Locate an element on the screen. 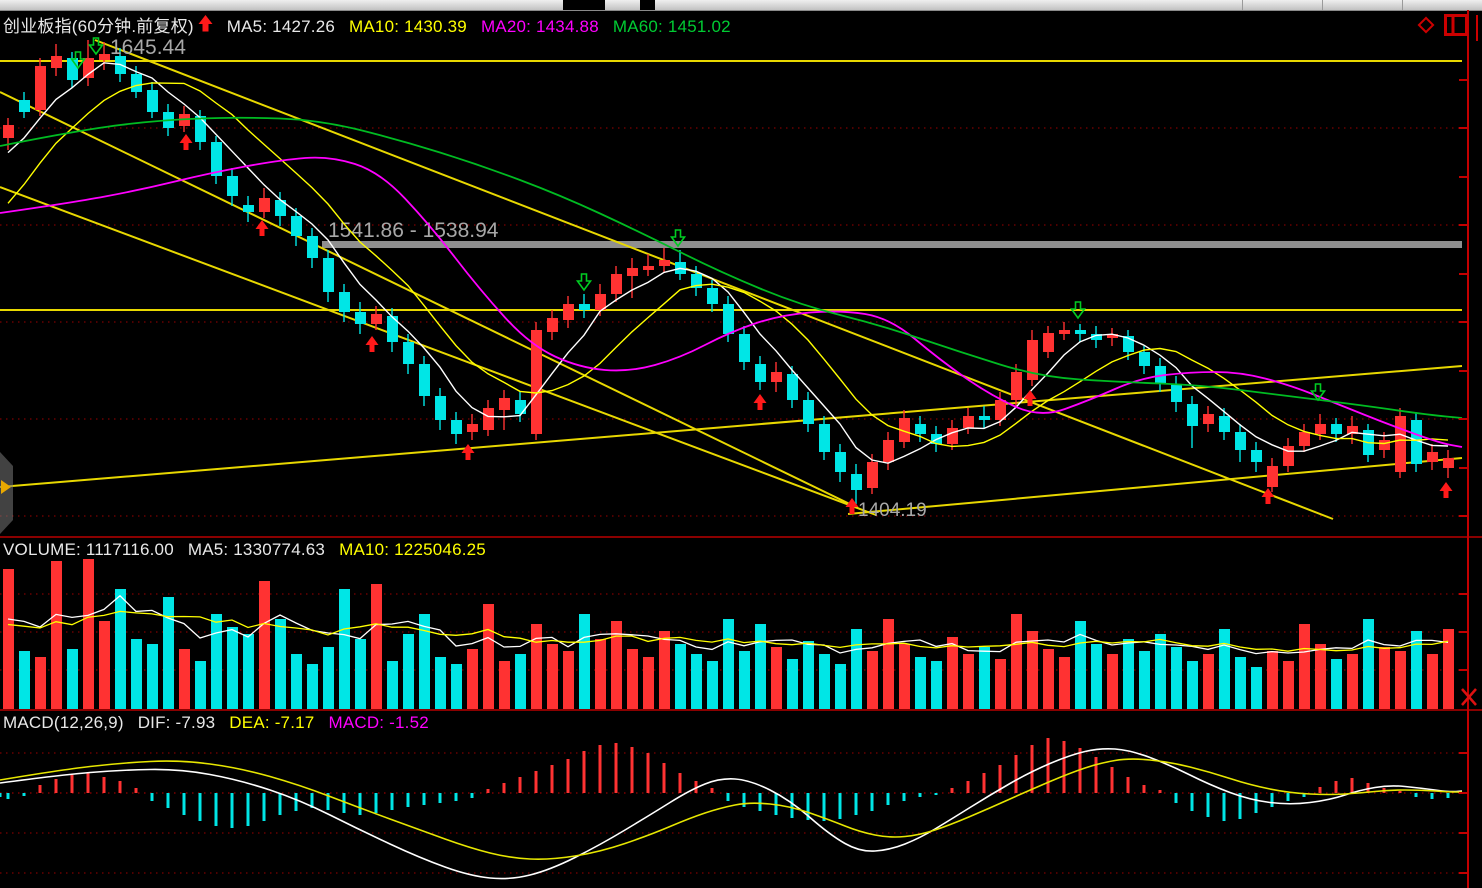 The image size is (1482, 888). macd-lines is located at coordinates (731, 813).